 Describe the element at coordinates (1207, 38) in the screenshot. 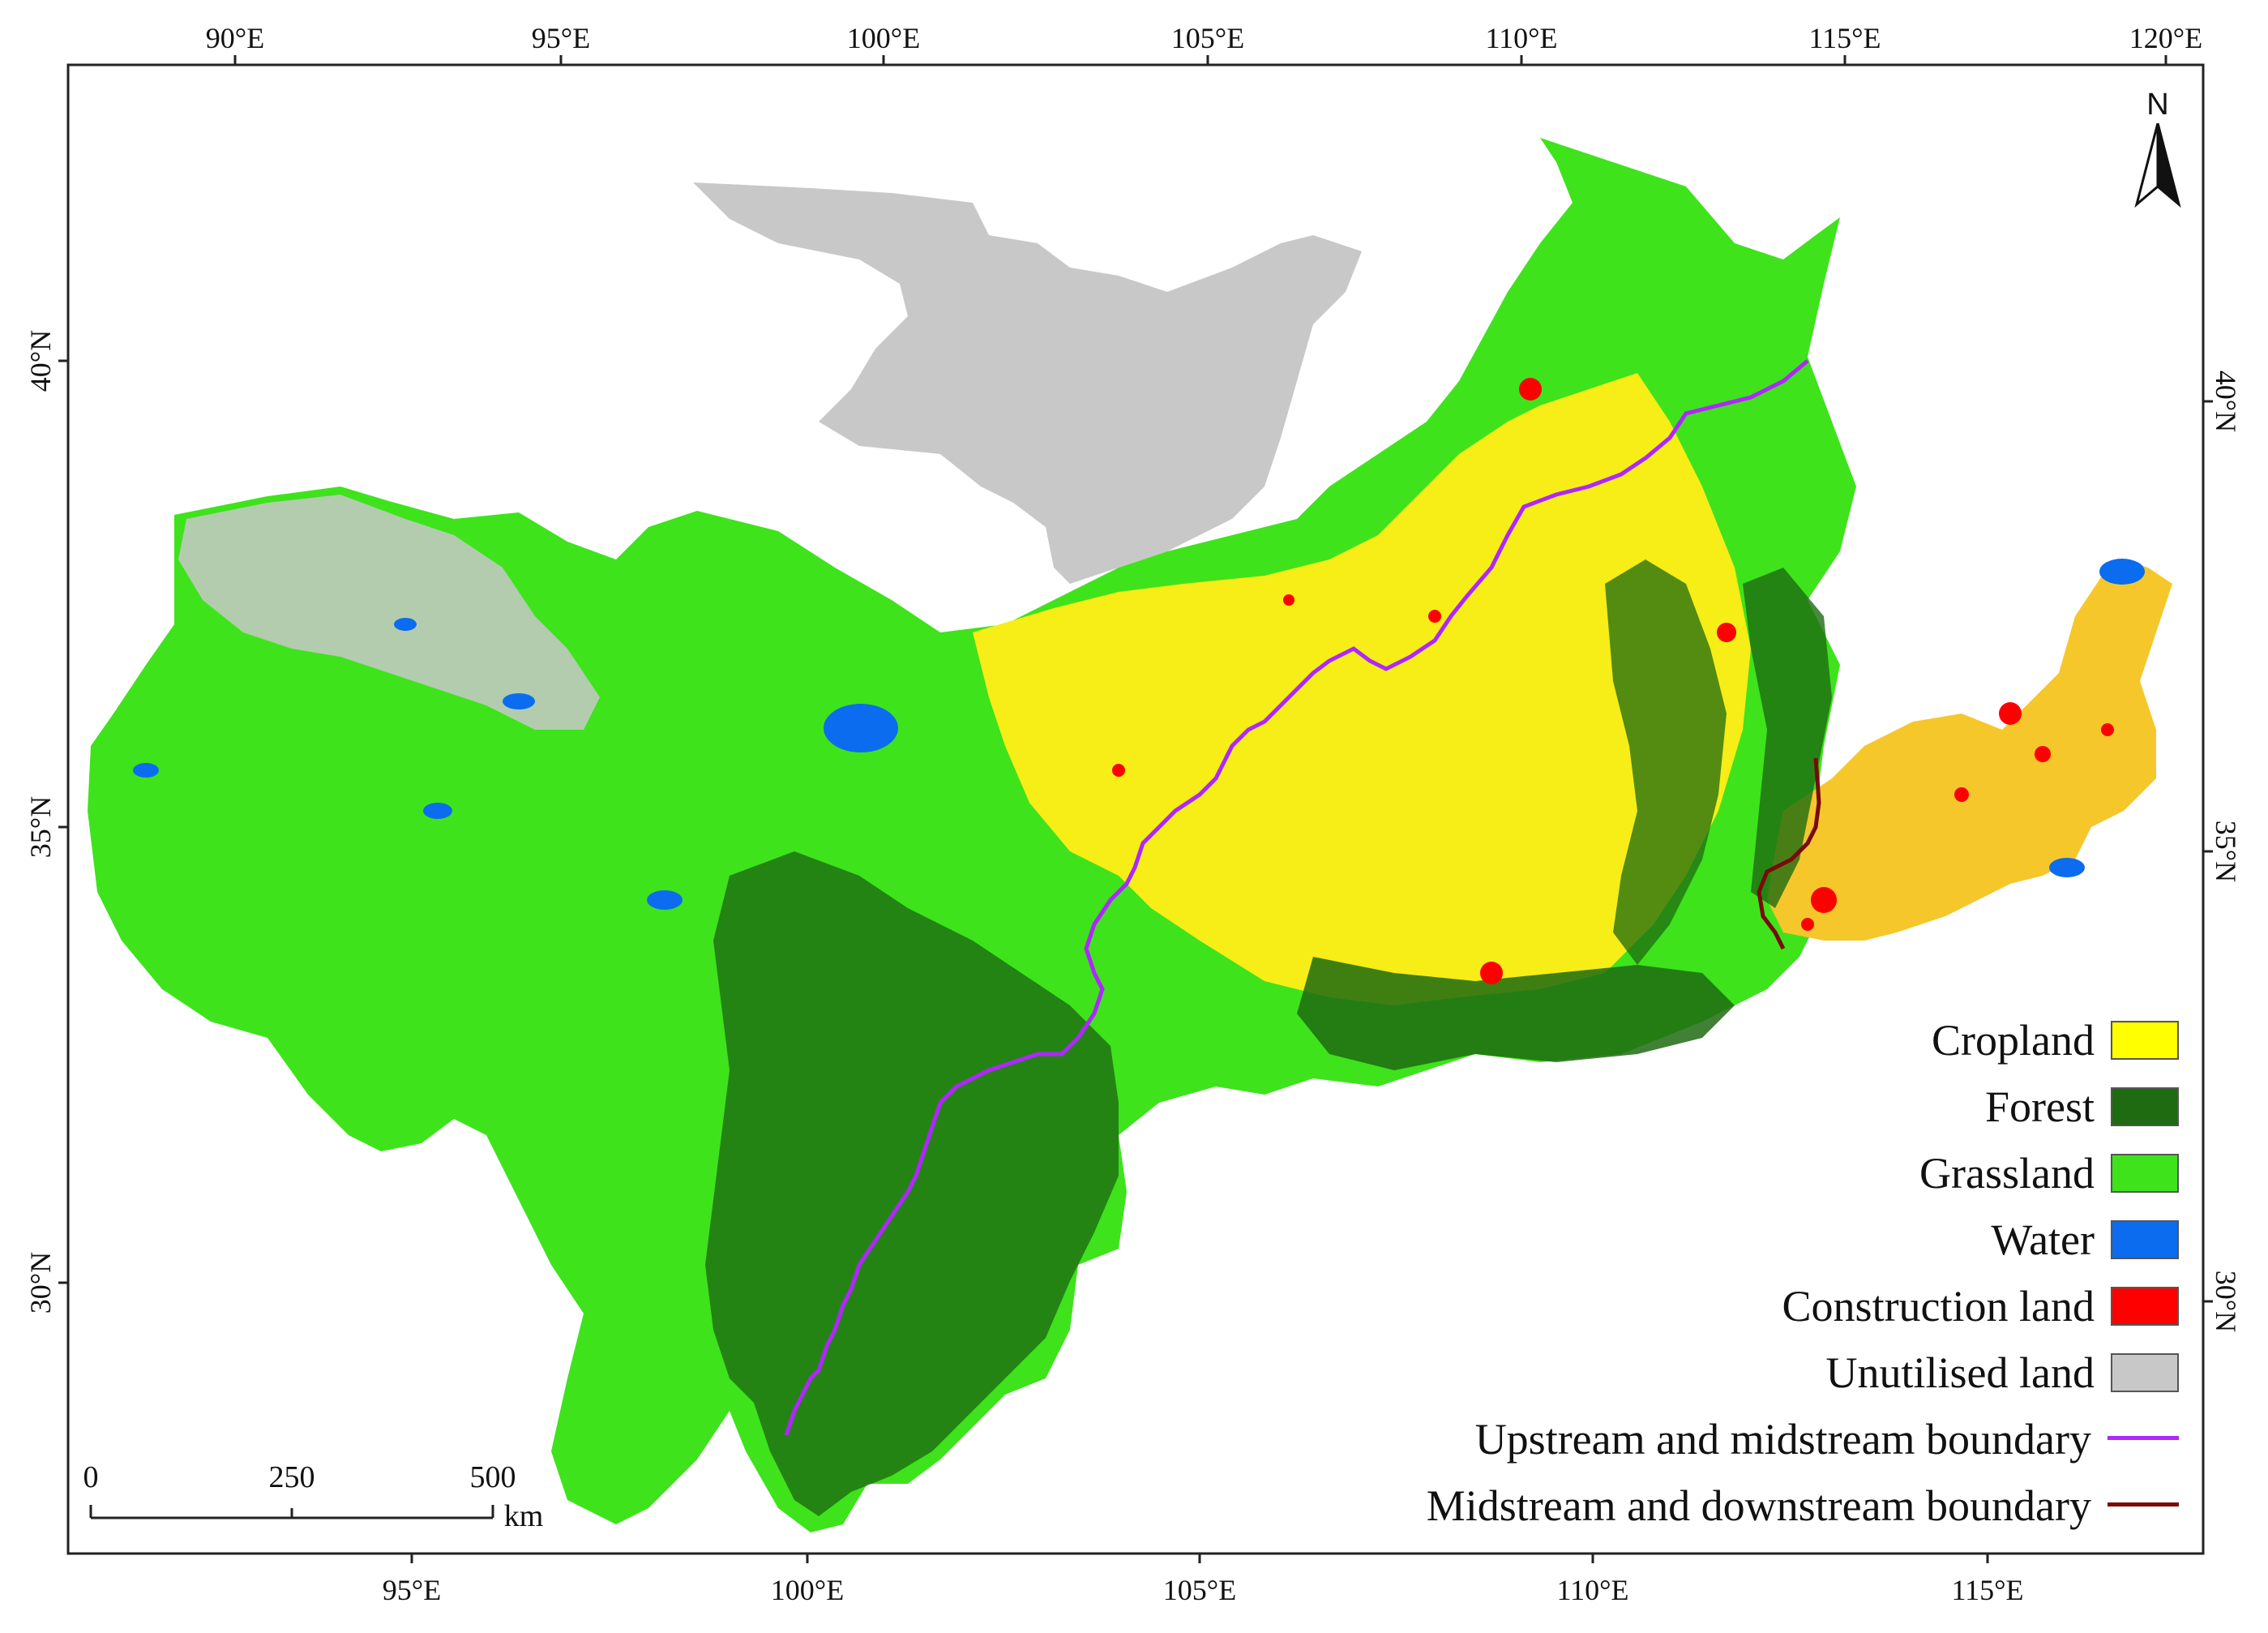

I see `top-tick-label: 105°E` at that location.